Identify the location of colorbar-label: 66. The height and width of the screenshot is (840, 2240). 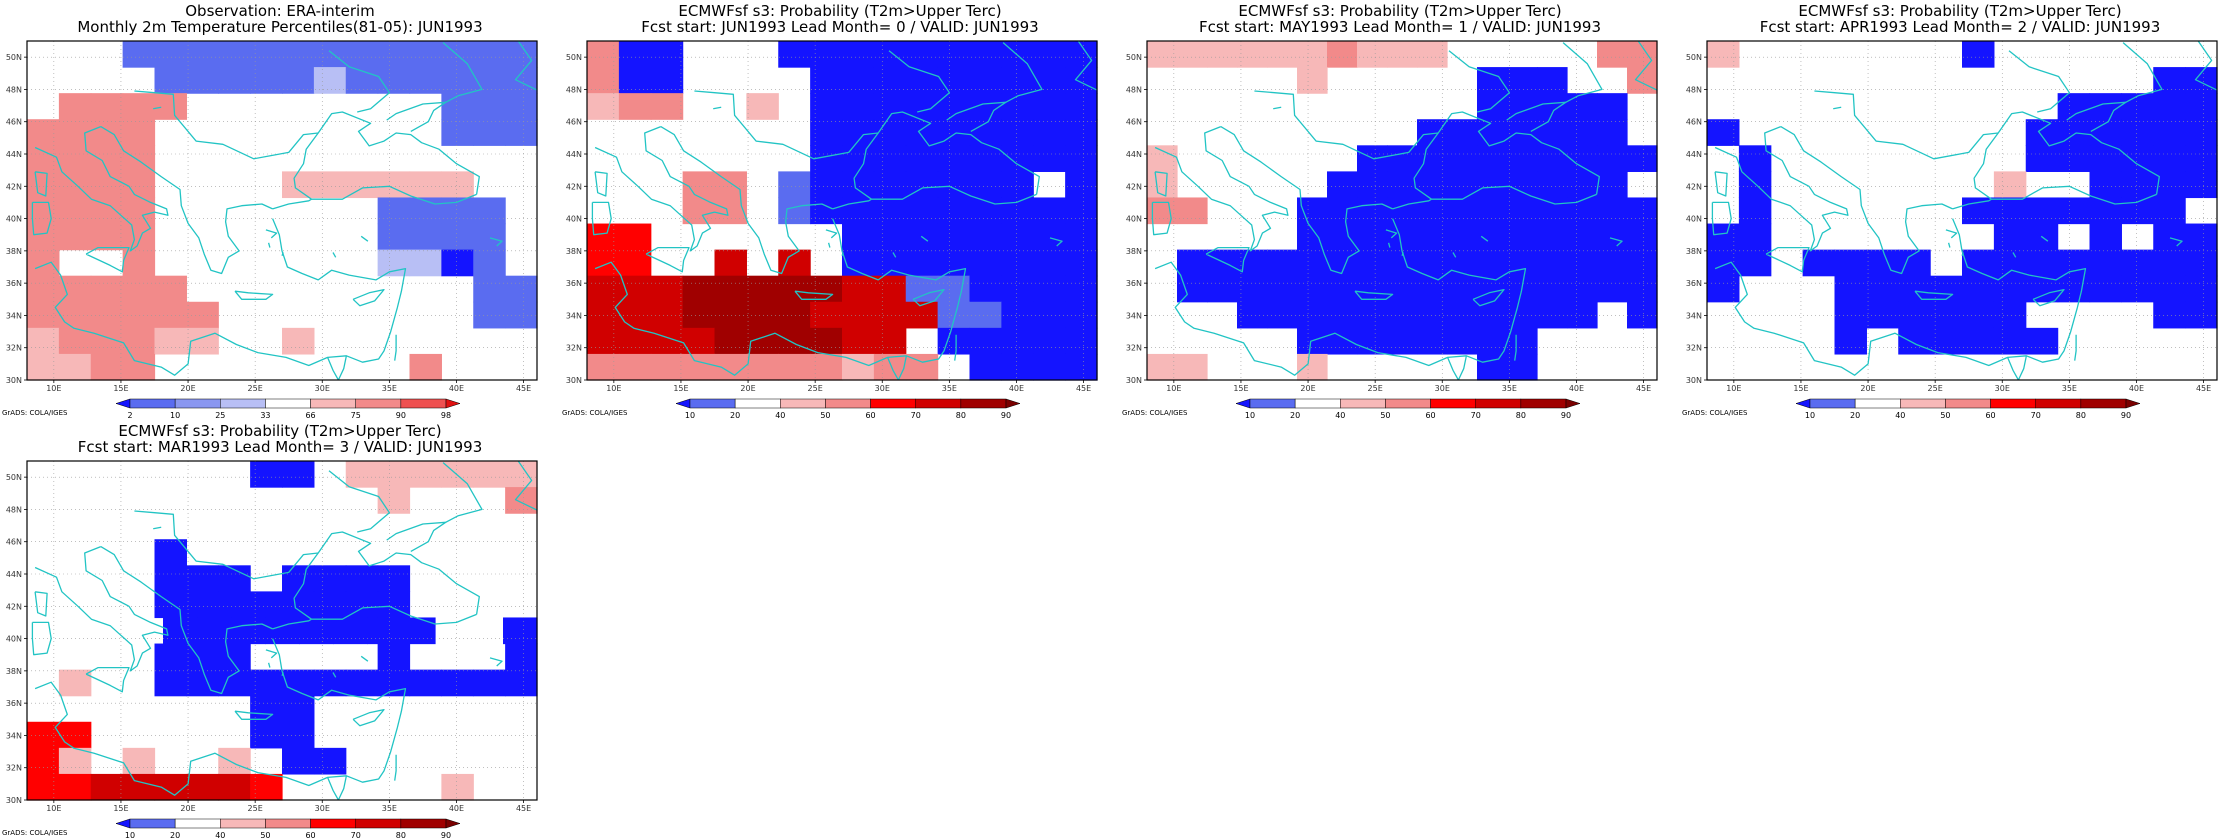
(310, 415).